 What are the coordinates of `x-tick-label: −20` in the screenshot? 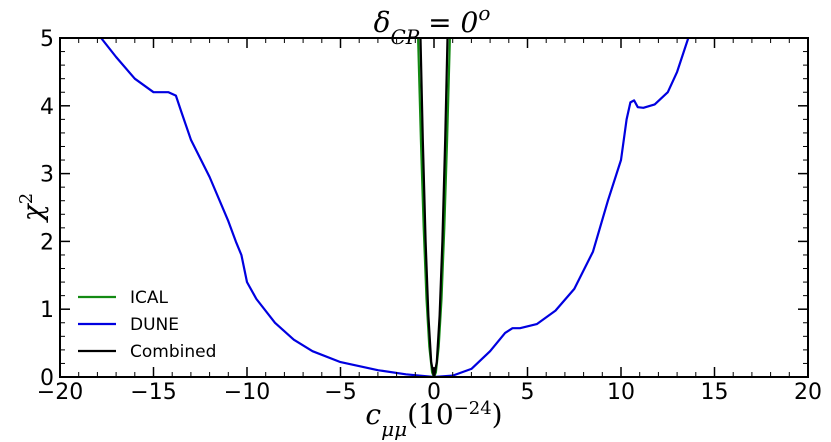 It's located at (60, 392).